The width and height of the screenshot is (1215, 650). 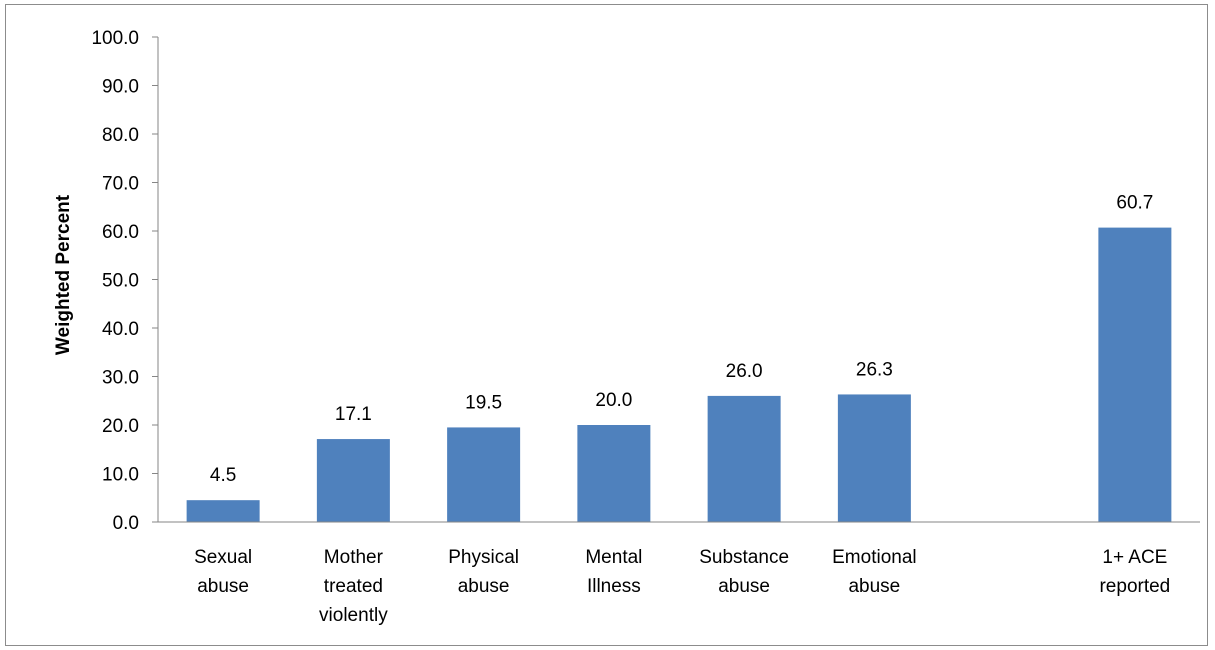 I want to click on category-label: Illness, so click(x=614, y=586).